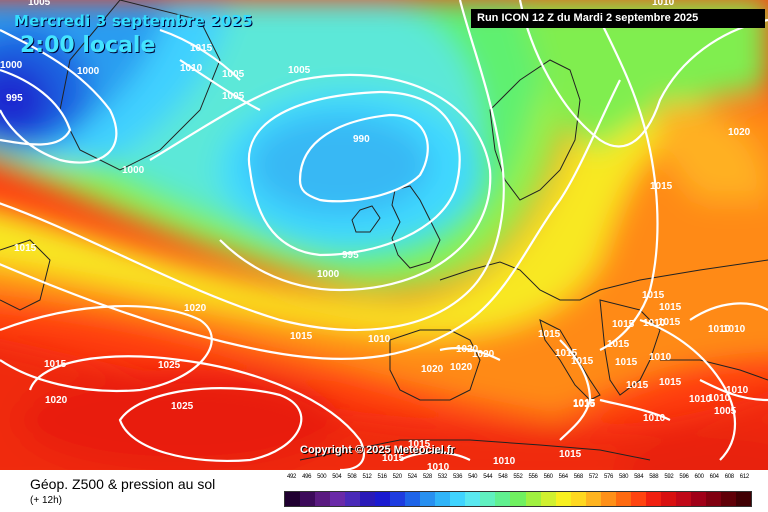  Describe the element at coordinates (699, 477) in the screenshot. I see `scale-tick-label: 600` at that location.